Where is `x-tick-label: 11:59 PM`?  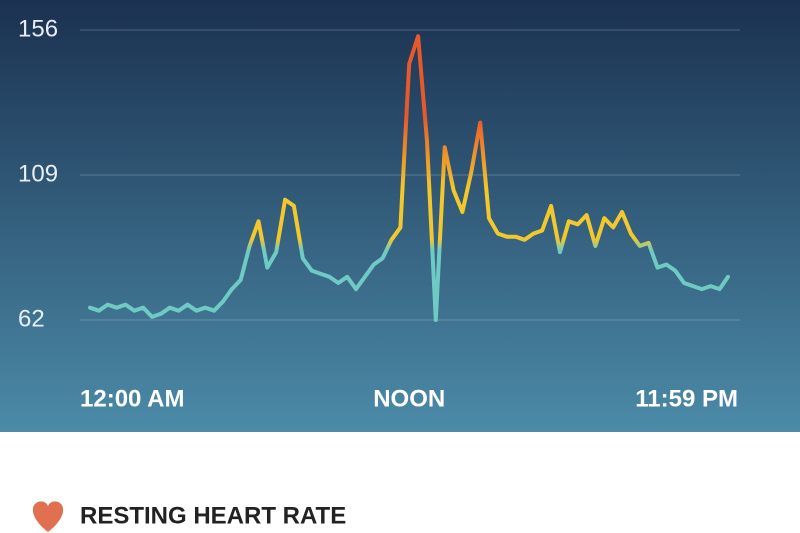
x-tick-label: 11:59 PM is located at coordinates (686, 398).